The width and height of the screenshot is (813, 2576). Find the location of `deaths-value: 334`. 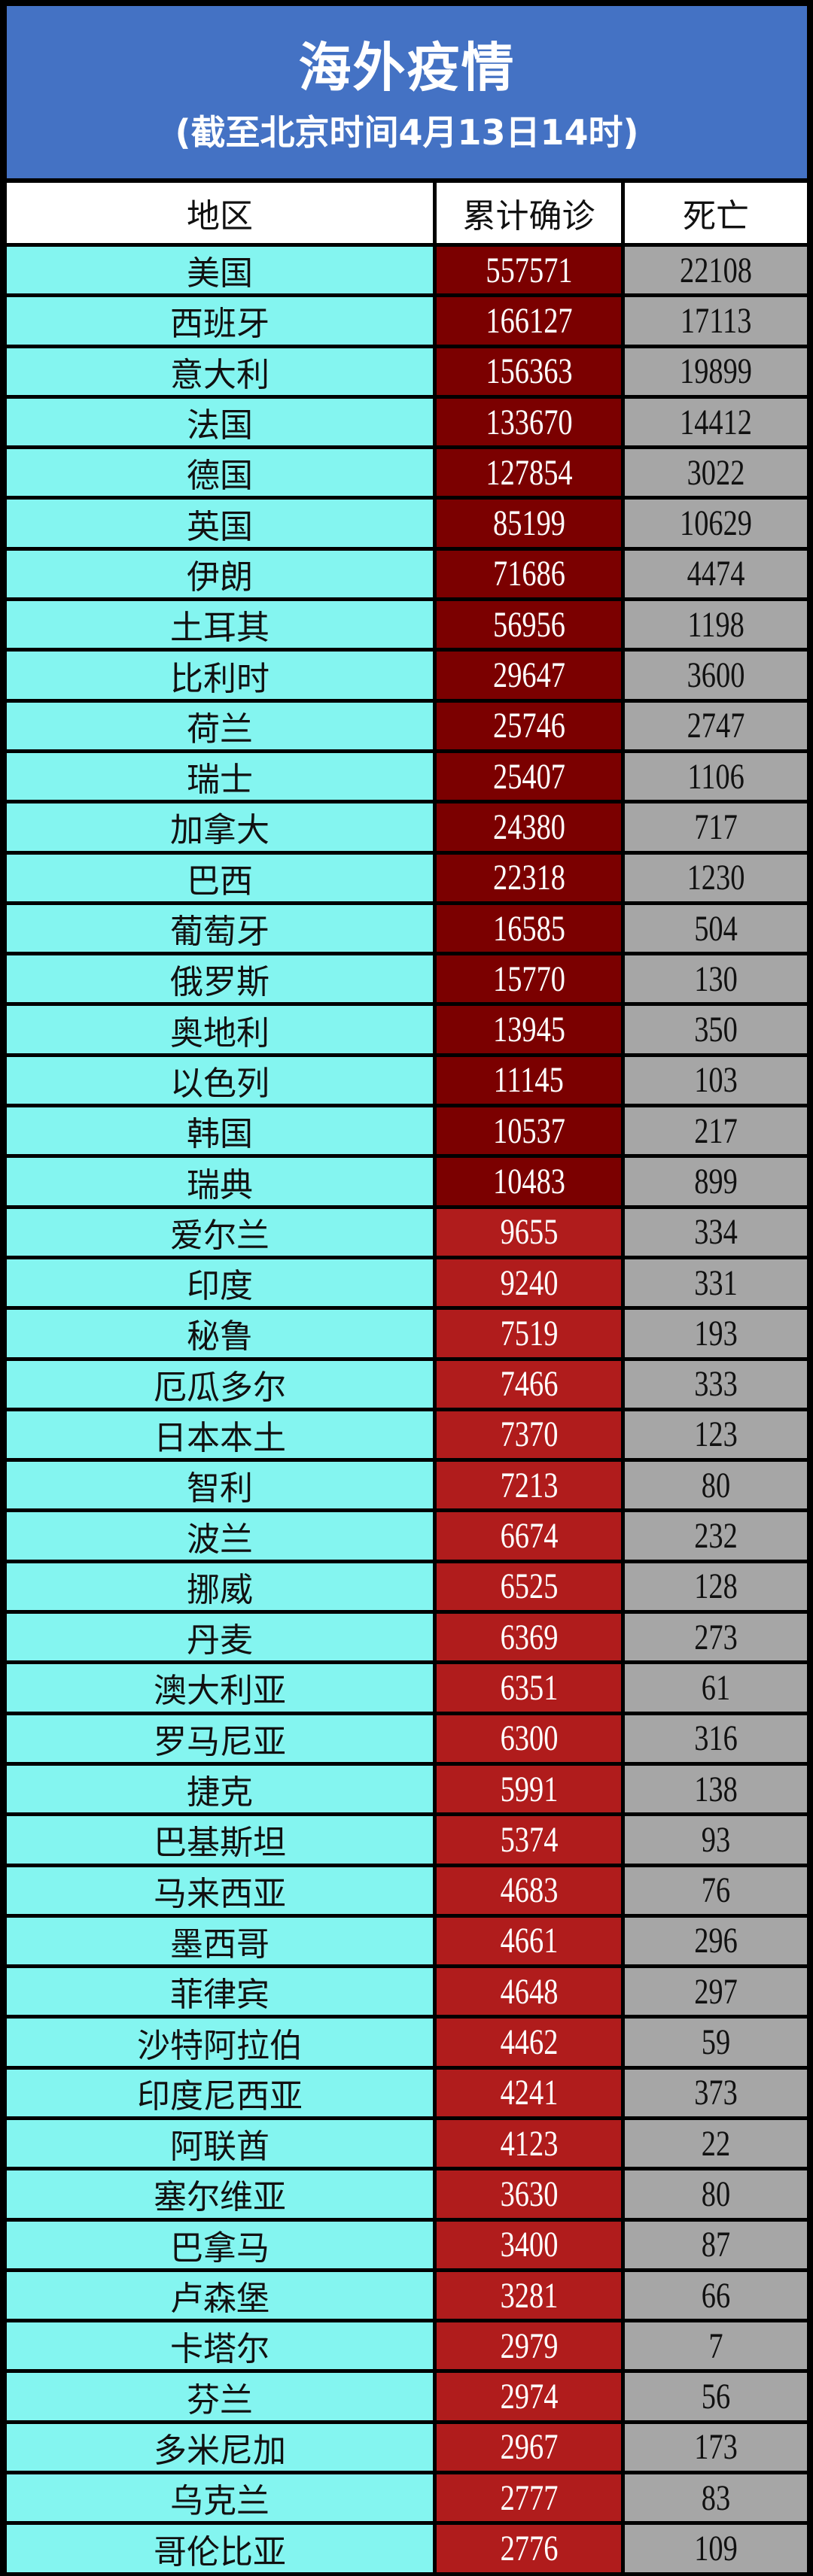

deaths-value: 334 is located at coordinates (716, 1232).